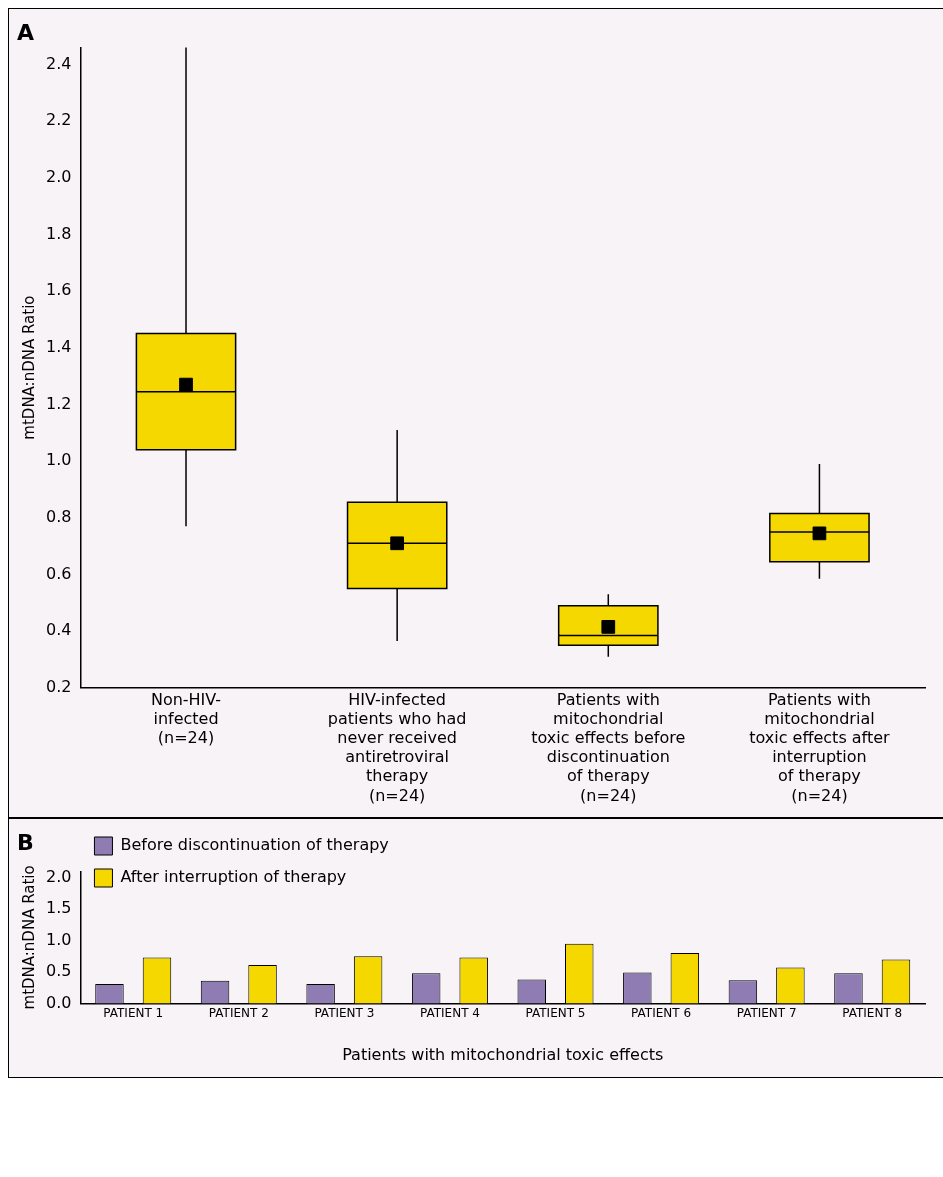 The image size is (943, 1177). What do you see at coordinates (661, 1012) in the screenshot?
I see `x-tick-label: PATIENT 6` at bounding box center [661, 1012].